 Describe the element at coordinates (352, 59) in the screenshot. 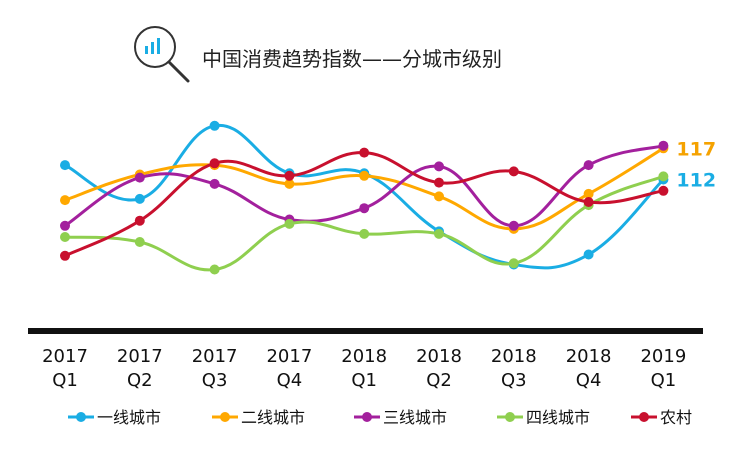

I see `chart-title: 中国消费趋势指数——分城市级别` at that location.